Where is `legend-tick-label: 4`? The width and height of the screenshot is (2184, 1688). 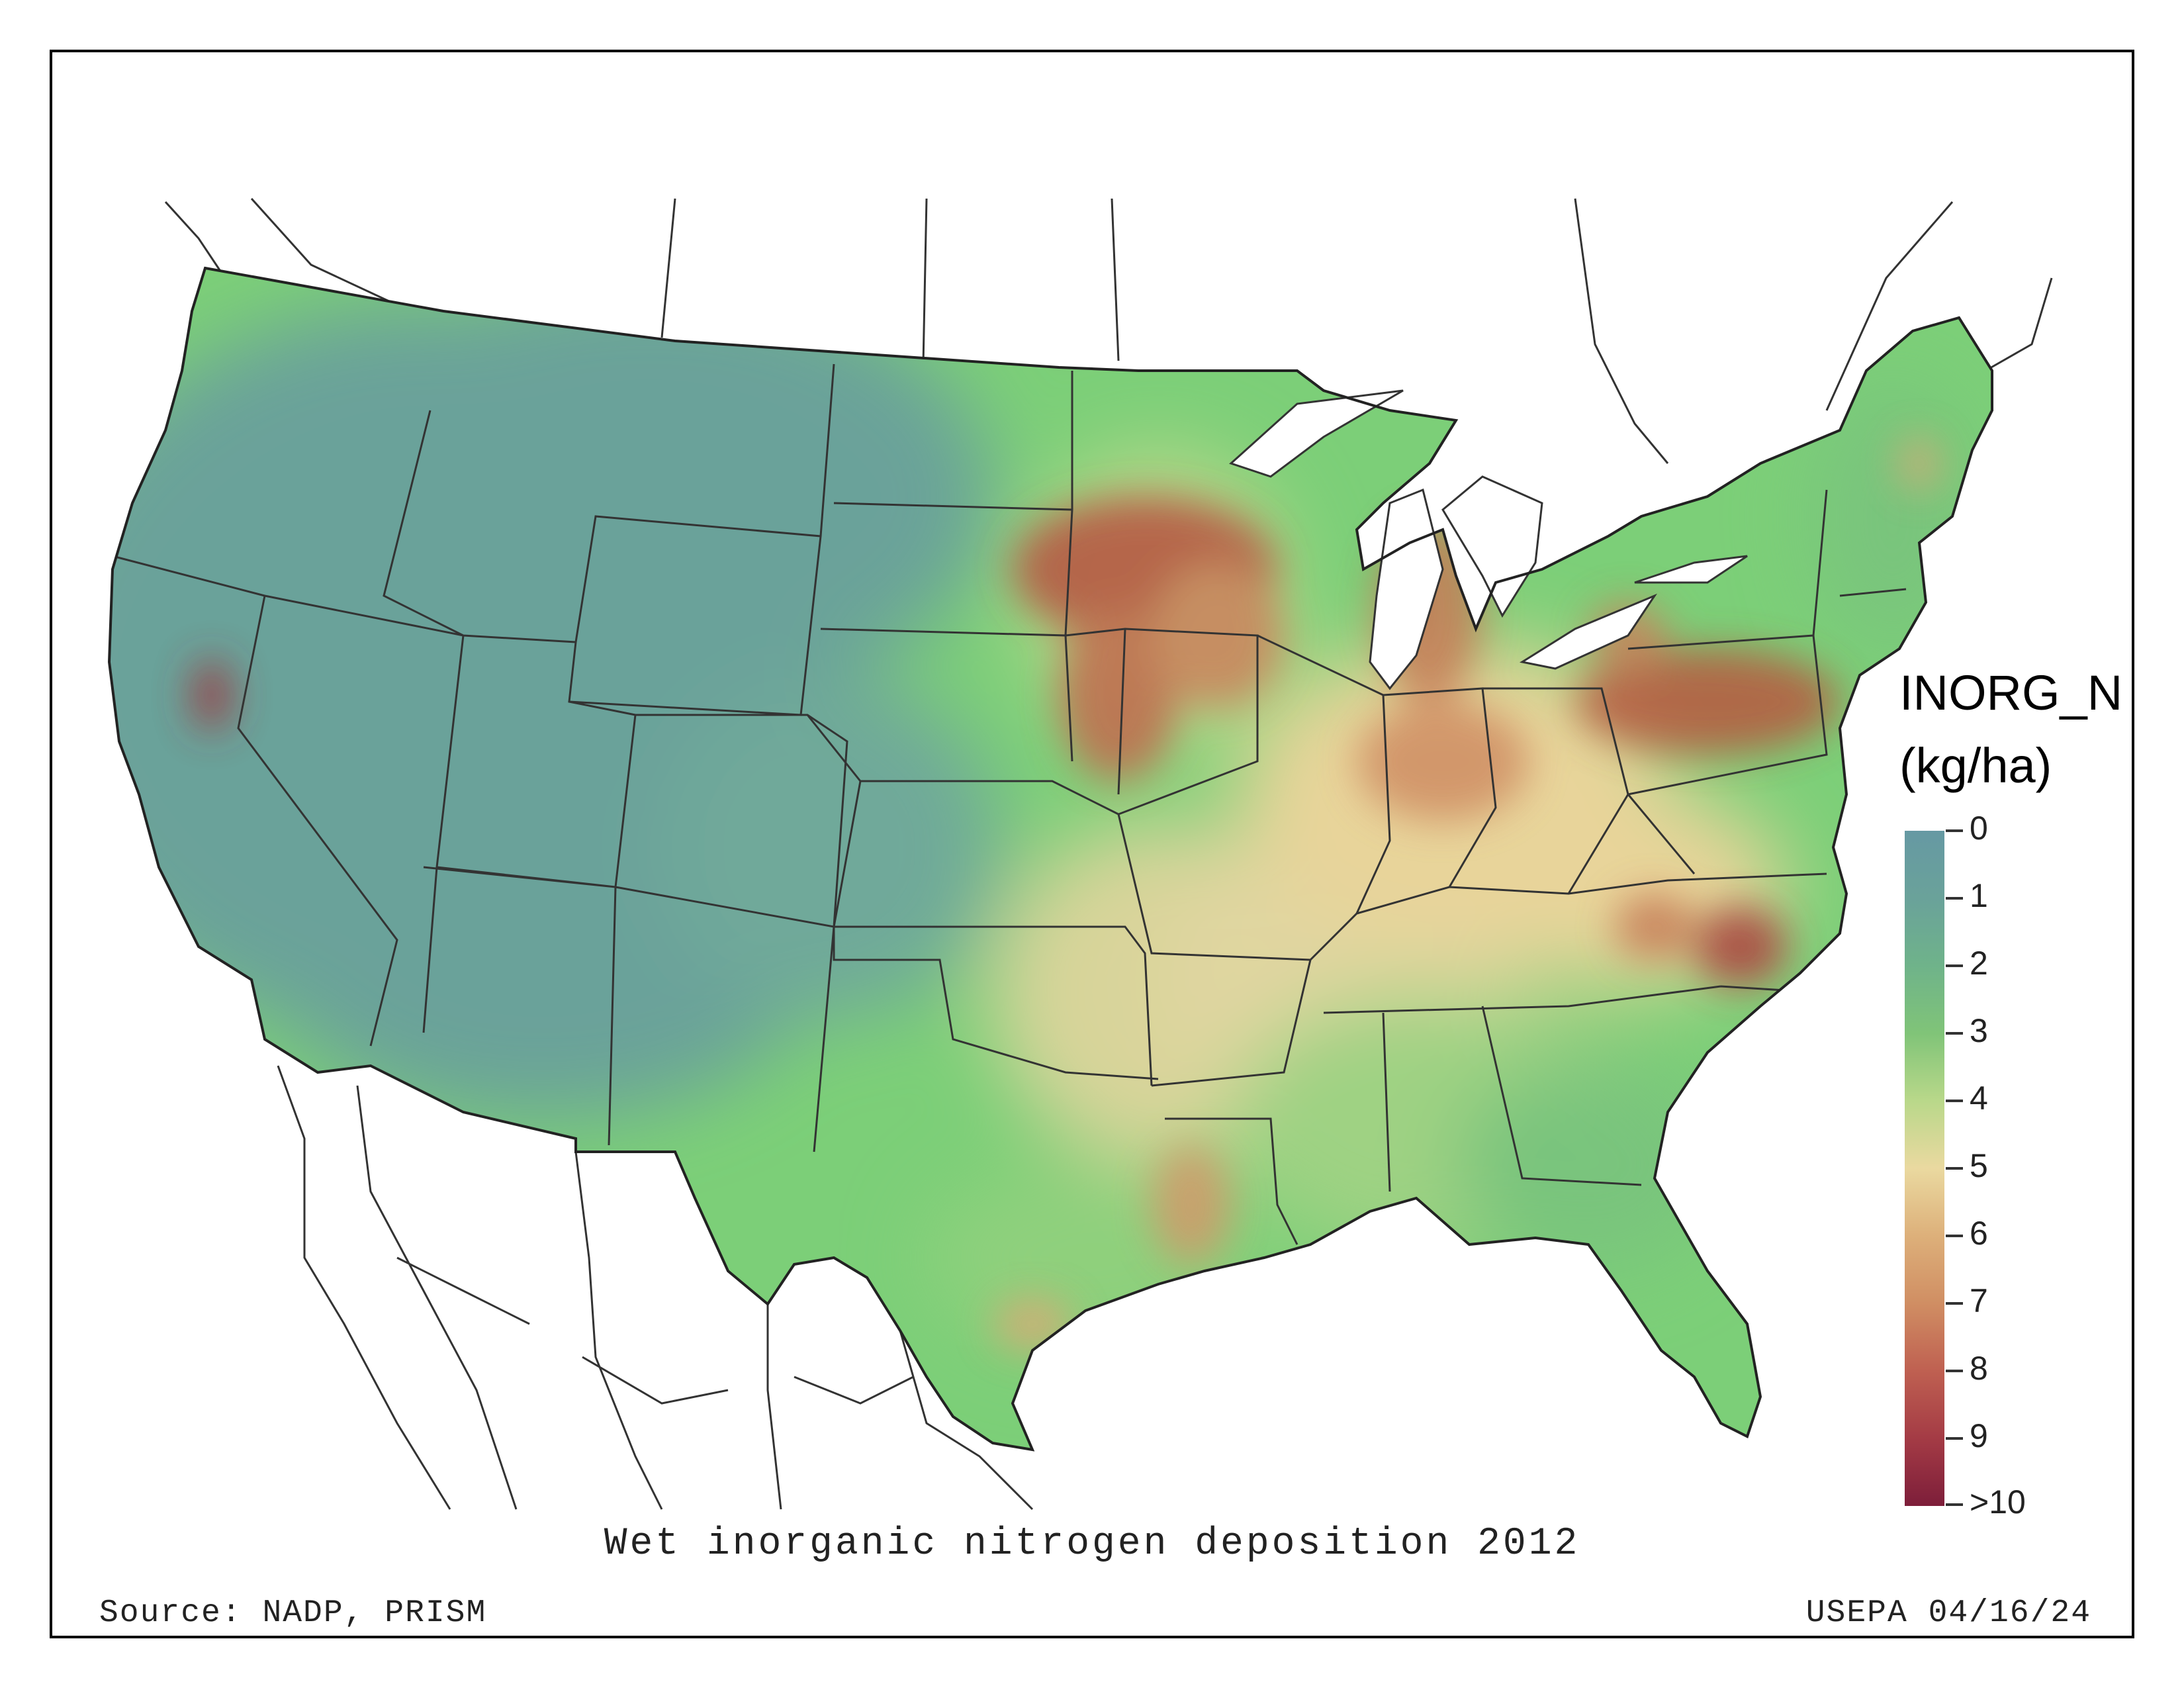
legend-tick-label: 4 is located at coordinates (1979, 1098).